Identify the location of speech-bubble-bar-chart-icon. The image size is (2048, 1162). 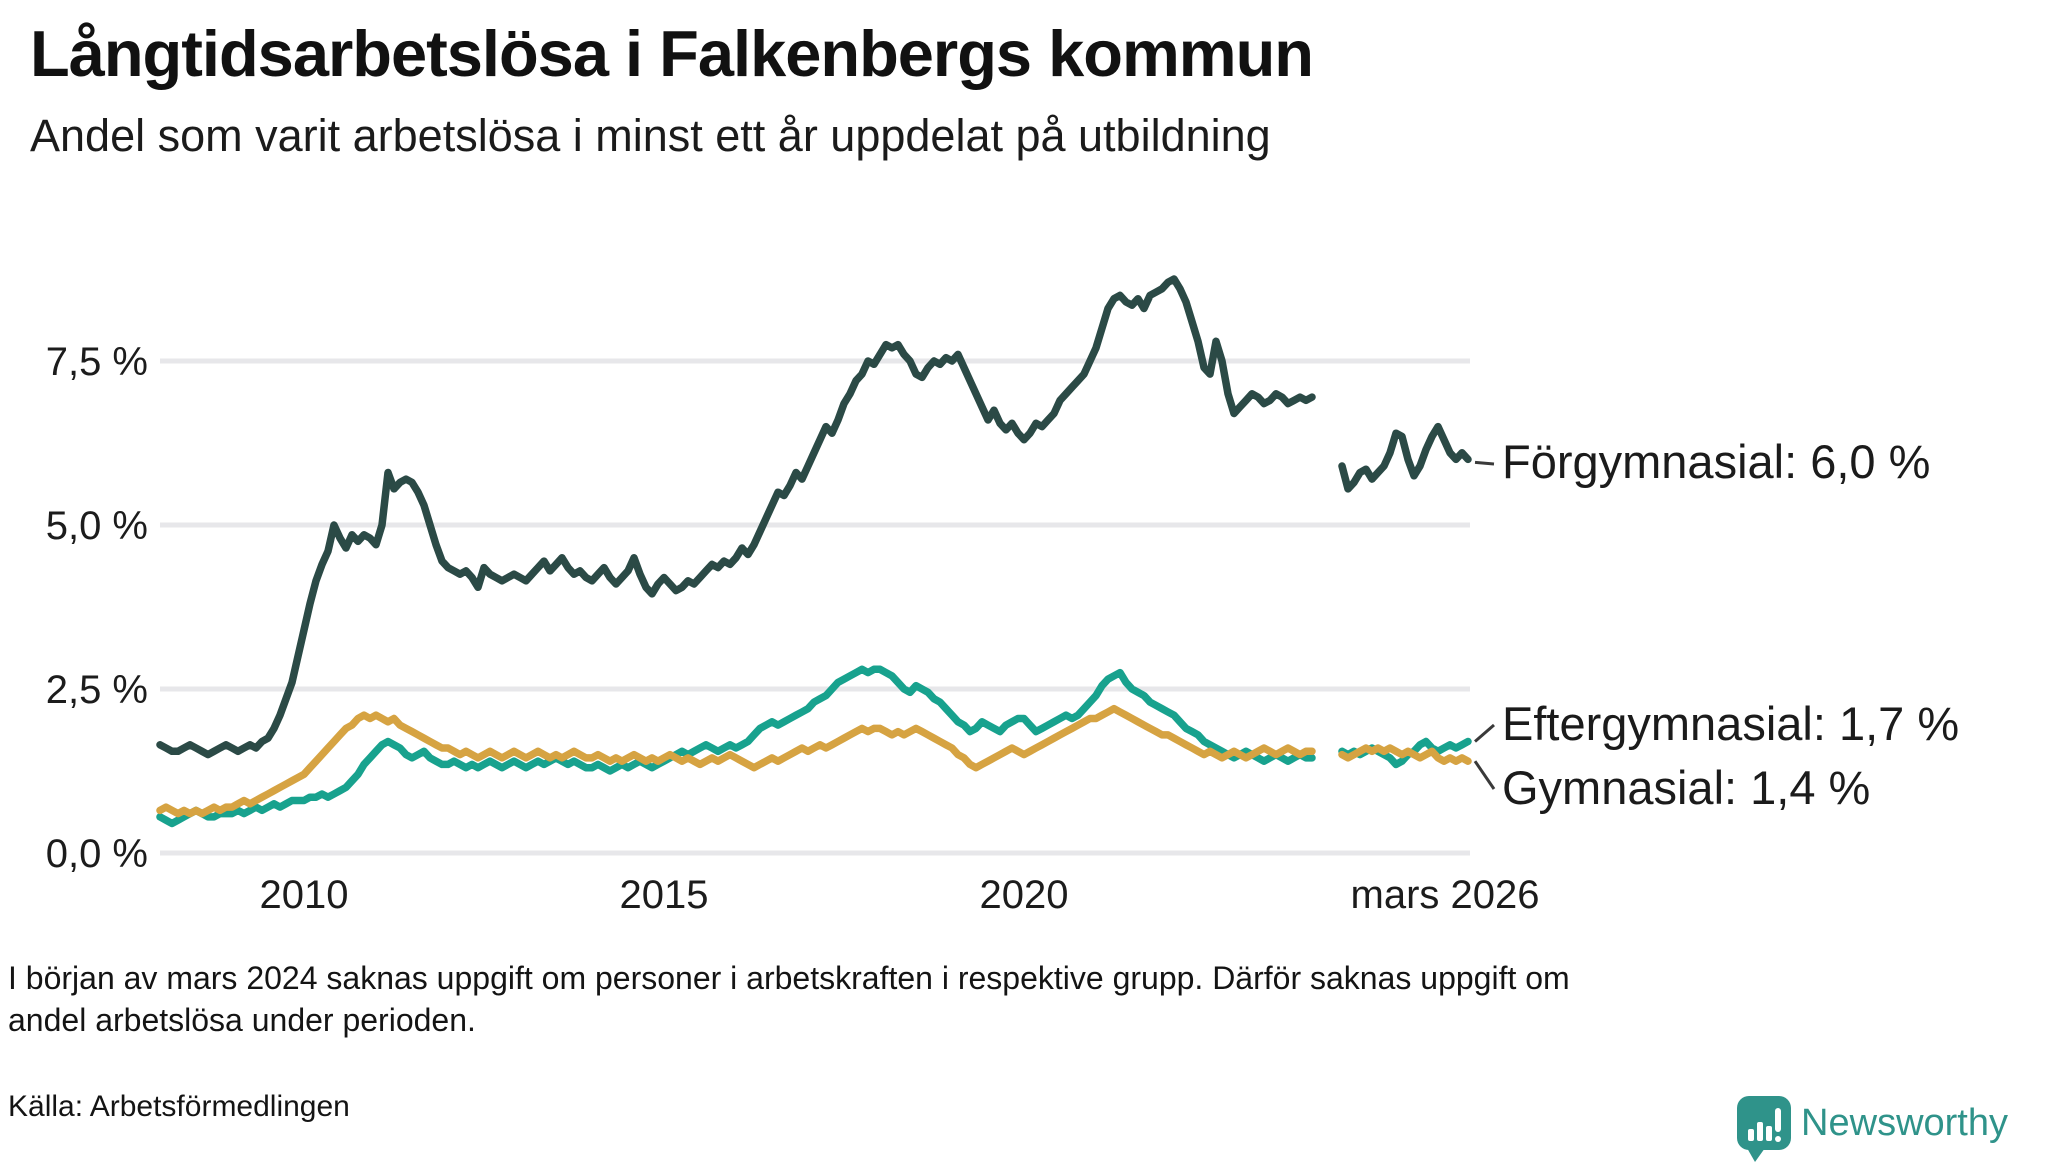
(1764, 1129).